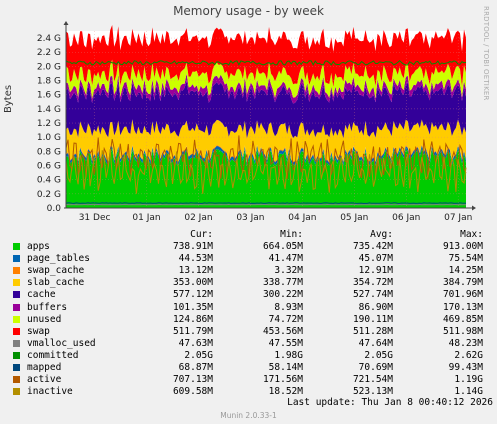 Image resolution: width=497 pixels, height=424 pixels. Describe the element at coordinates (462, 283) in the screenshot. I see `legend-max-value: 384.79M` at that location.